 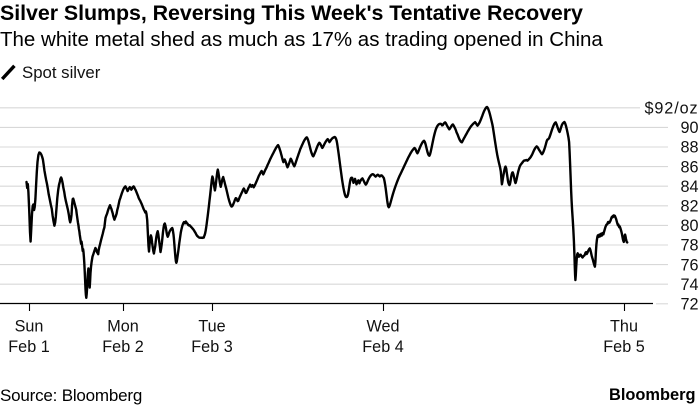 I want to click on svg-text: 90, so click(x=689, y=128).